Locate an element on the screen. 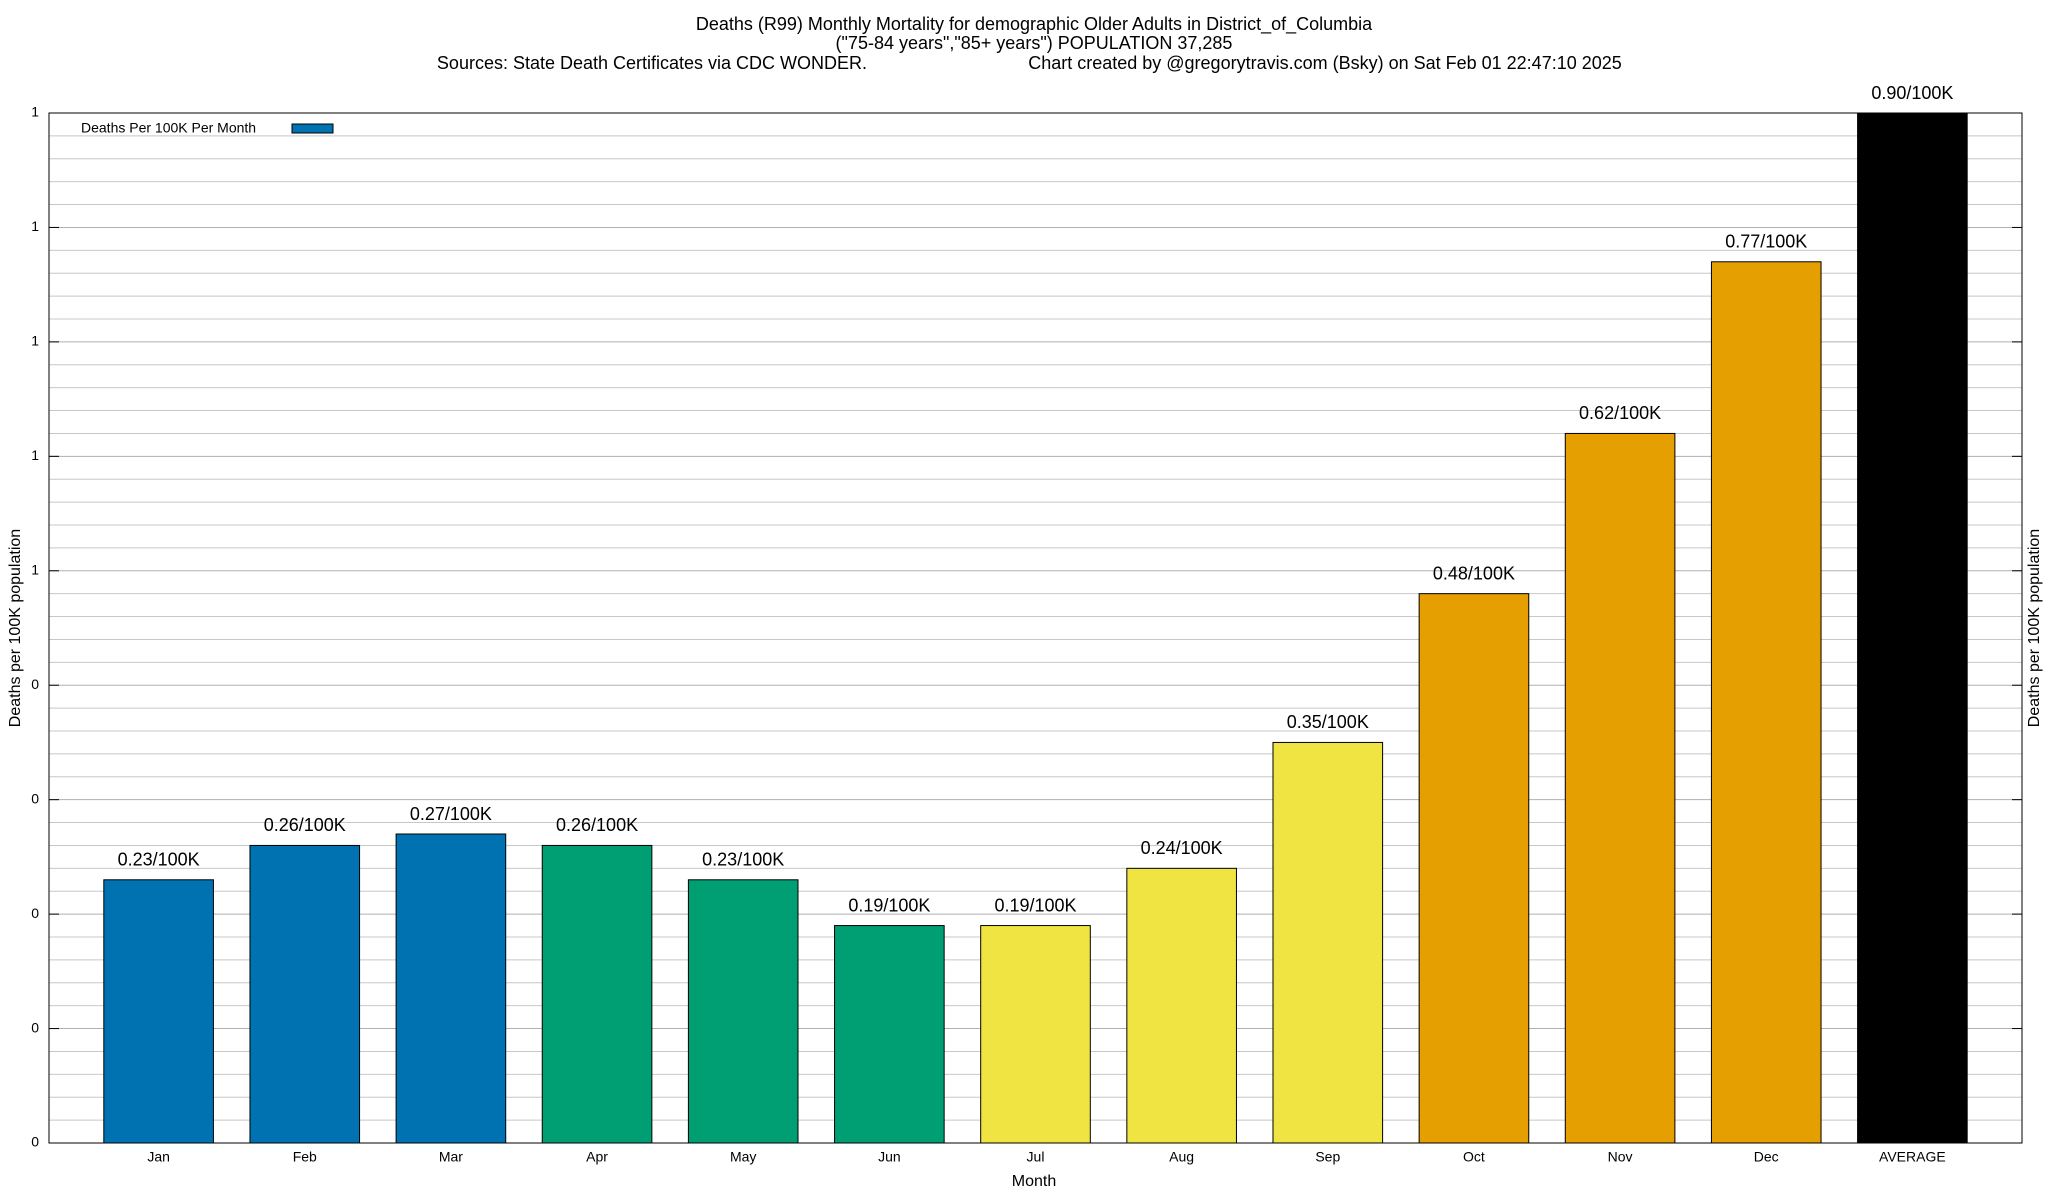 Image resolution: width=2048 pixels, height=1200 pixels. y2-axis-label: Deaths per 100K population is located at coordinates (2034, 628).